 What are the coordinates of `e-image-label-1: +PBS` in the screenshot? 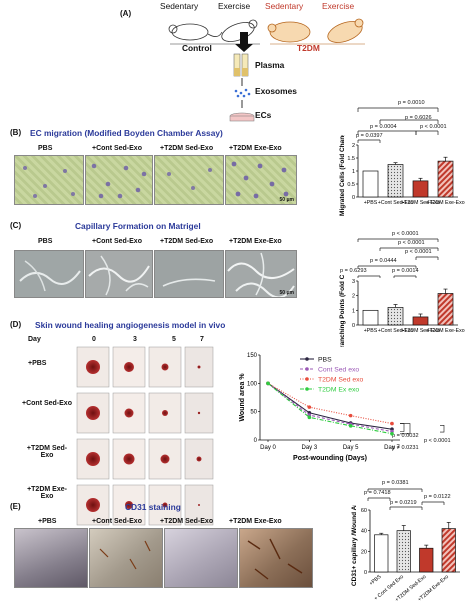 It's located at (47, 521).